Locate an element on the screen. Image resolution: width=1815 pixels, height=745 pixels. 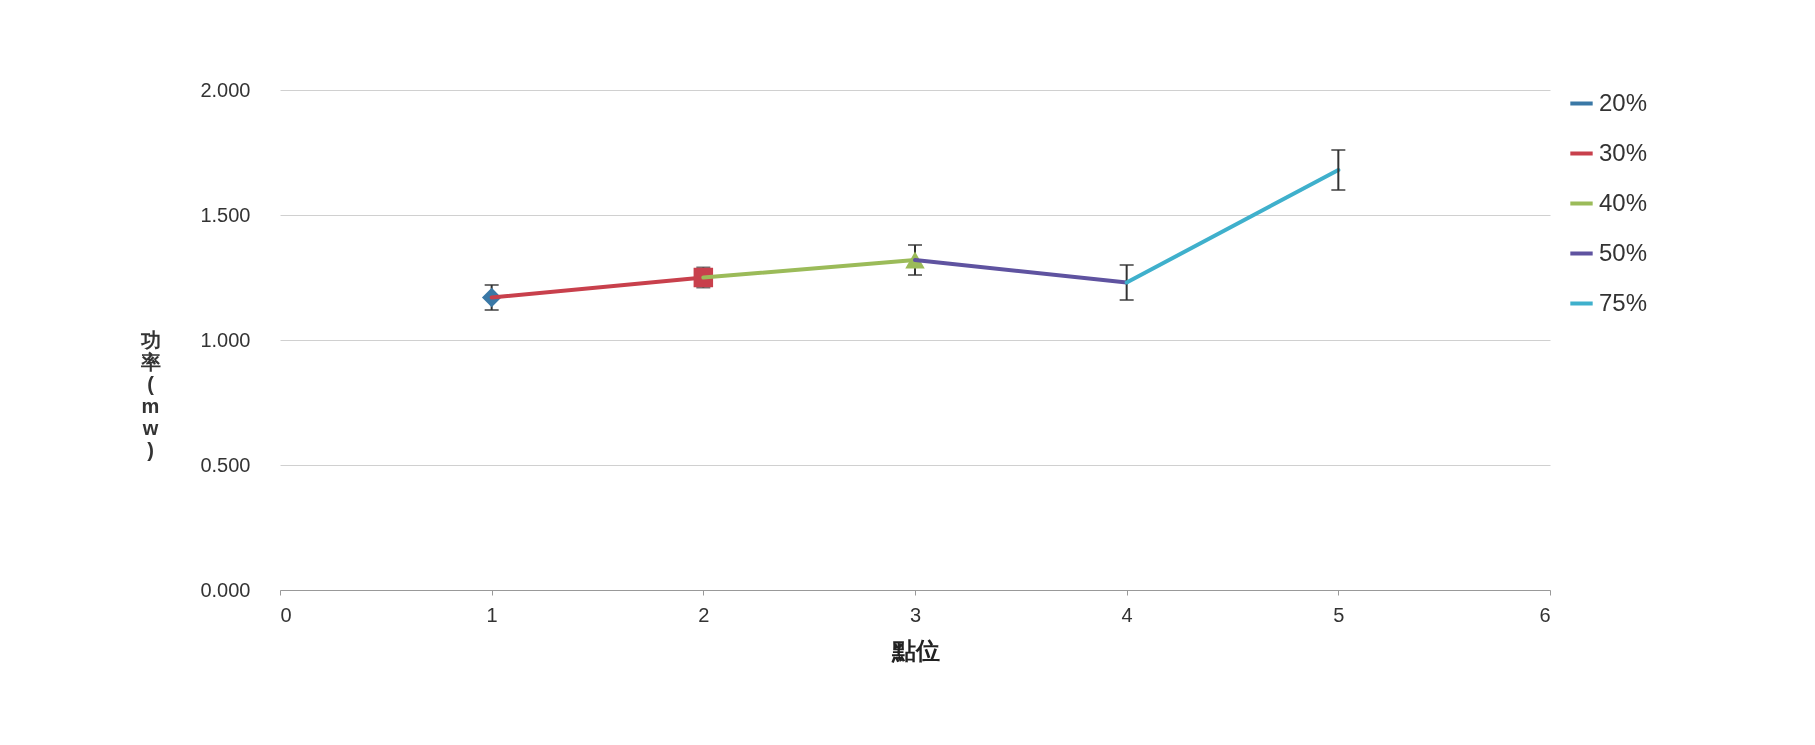
legend-label: 40% is located at coordinates (1623, 202).